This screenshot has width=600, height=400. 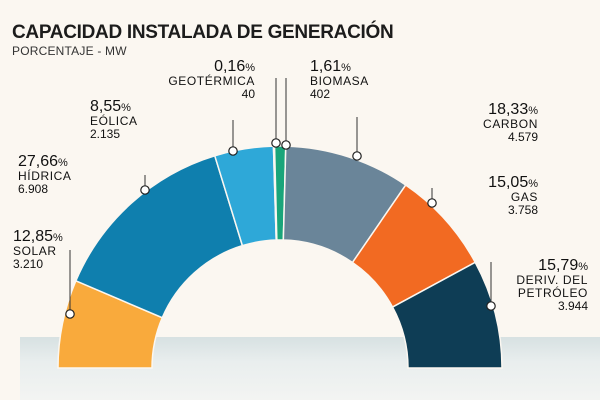 I want to click on slice-percent-4: 1,61%, so click(x=330, y=66).